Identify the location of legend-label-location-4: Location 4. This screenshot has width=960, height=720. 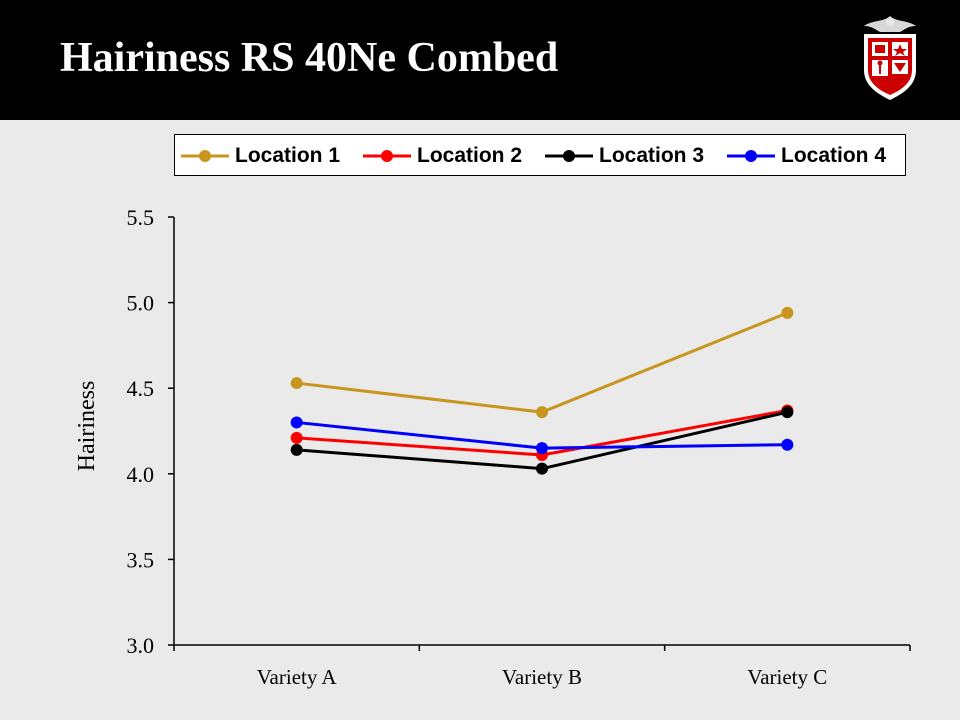
(834, 155).